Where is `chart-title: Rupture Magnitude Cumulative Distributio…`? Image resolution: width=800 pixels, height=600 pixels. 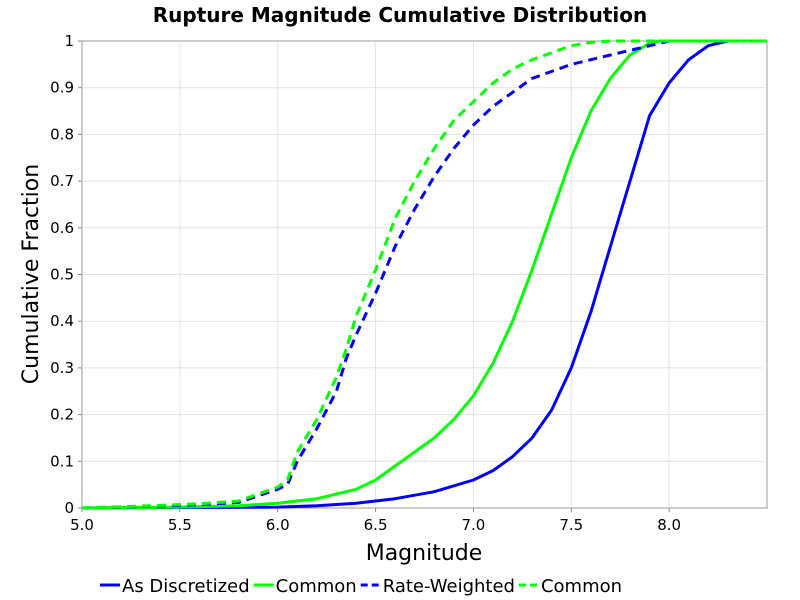 chart-title: Rupture Magnitude Cumulative Distributio… is located at coordinates (400, 15).